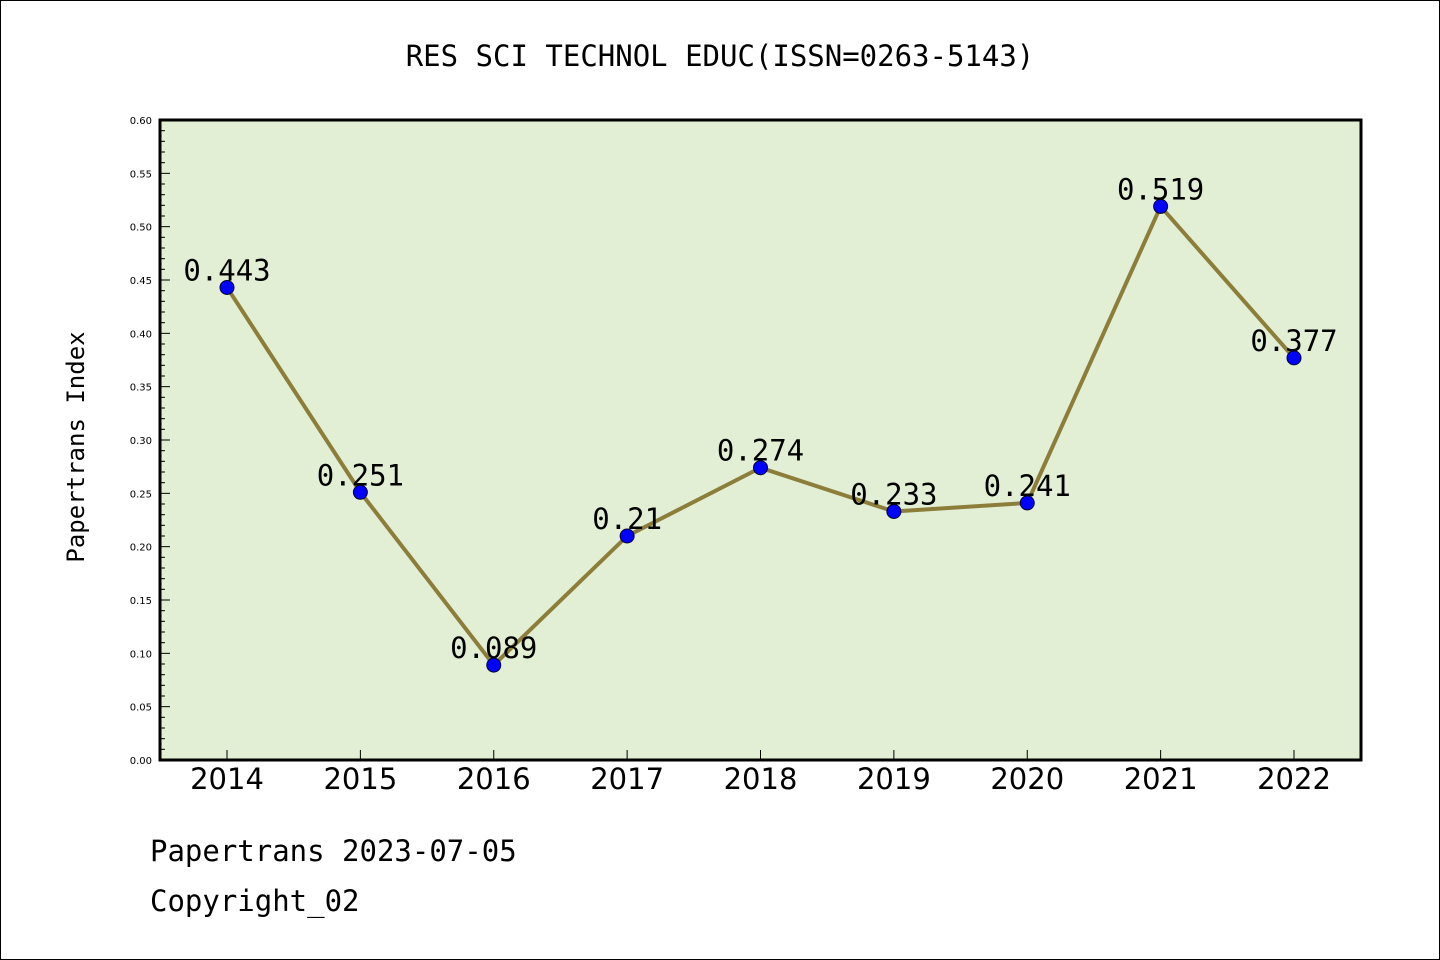  I want to click on data-label: 0.443, so click(226, 270).